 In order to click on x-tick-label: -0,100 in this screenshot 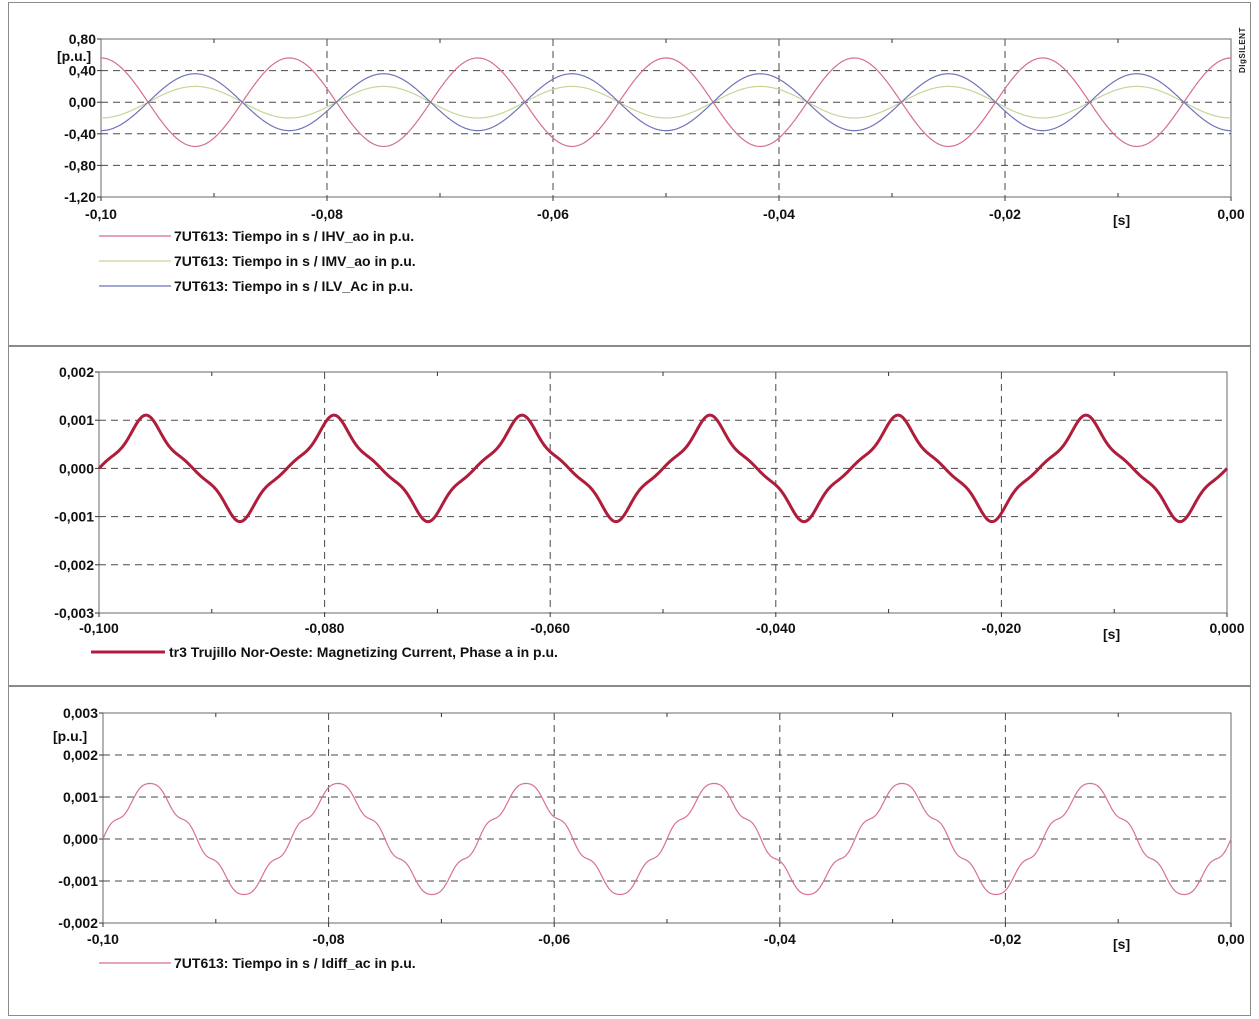, I will do `click(99, 628)`.